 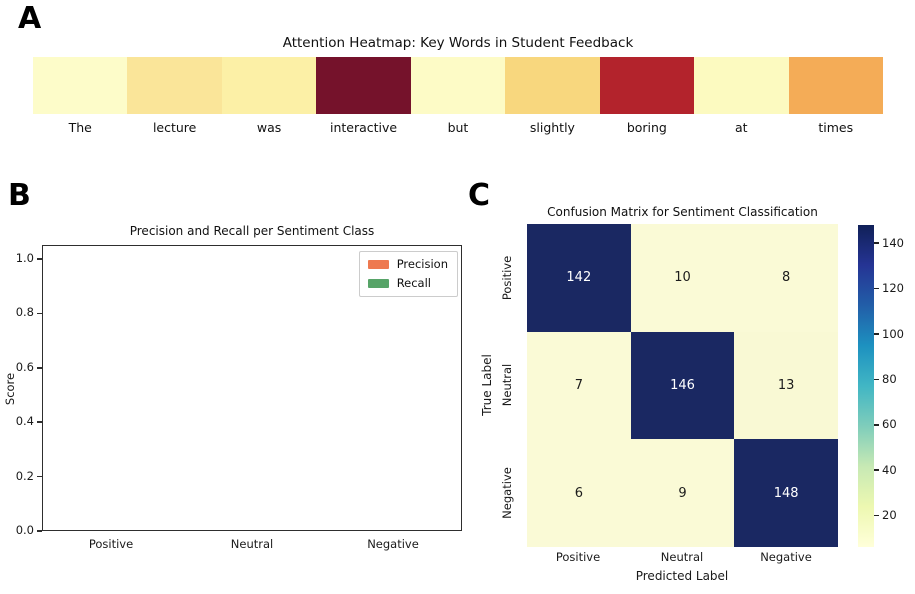 What do you see at coordinates (30, 18) in the screenshot?
I see `panel-a-letter: A` at bounding box center [30, 18].